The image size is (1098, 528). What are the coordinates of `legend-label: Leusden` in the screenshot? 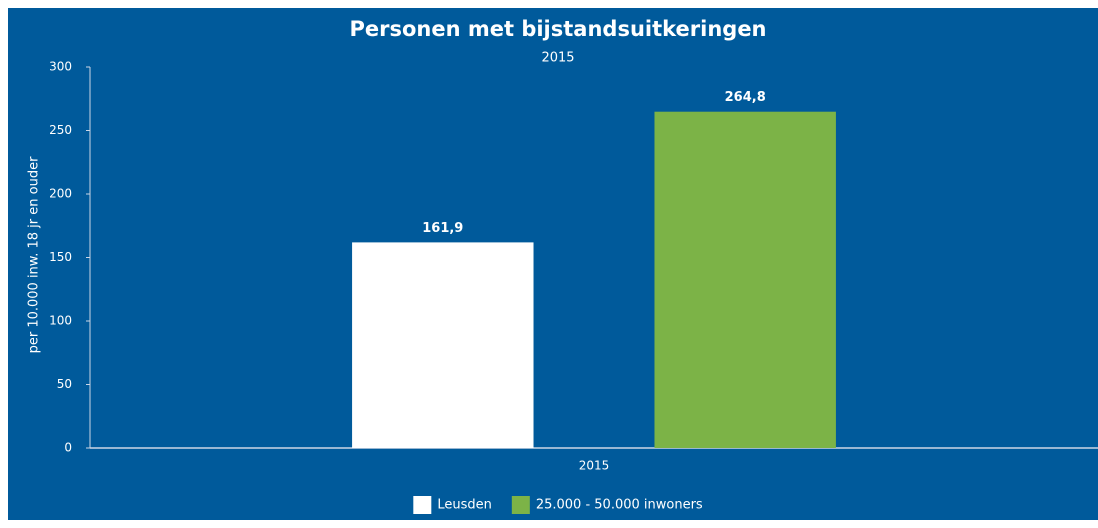 It's located at (464, 505).